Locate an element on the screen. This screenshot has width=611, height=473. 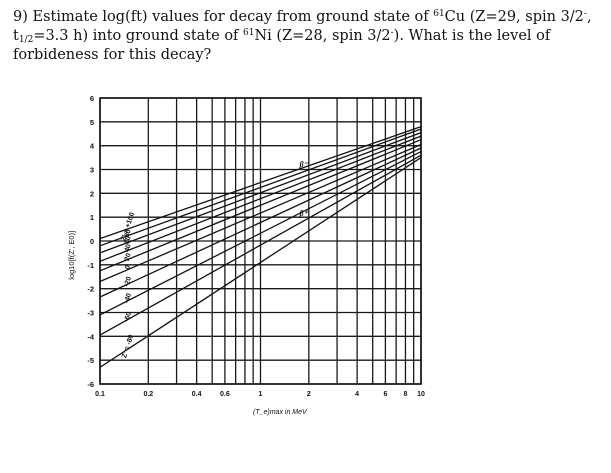
y-tick-label: -3 is located at coordinates (90, 313).